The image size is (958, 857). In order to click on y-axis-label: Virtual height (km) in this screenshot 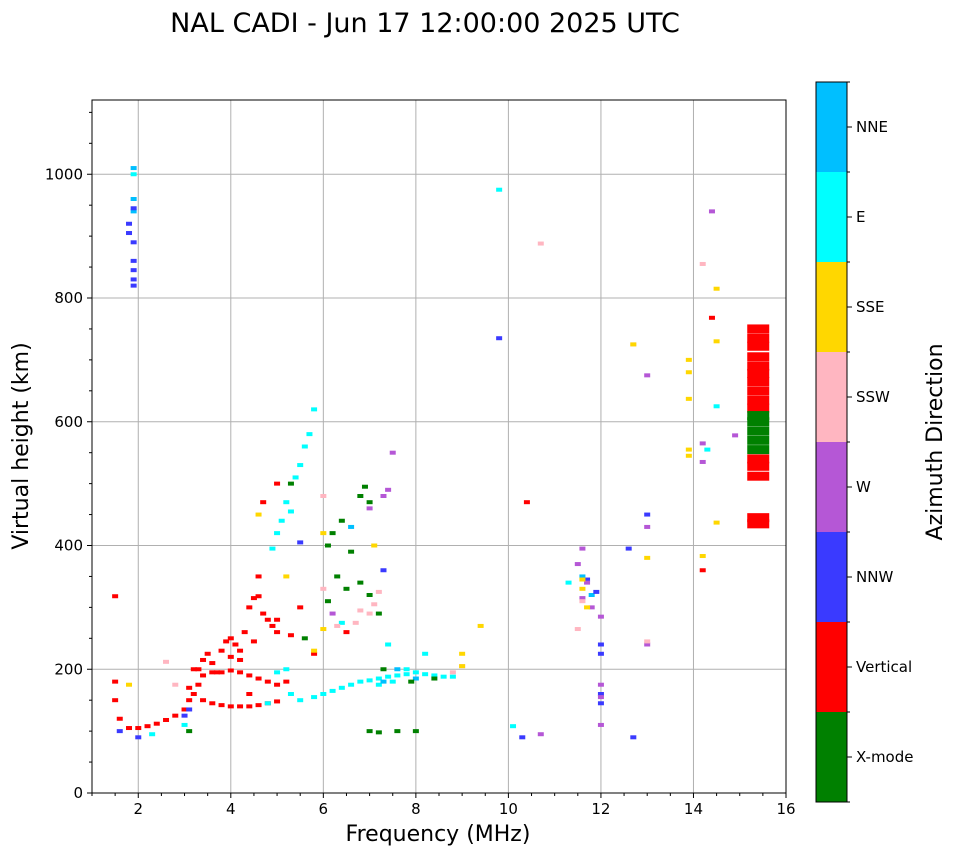, I will do `click(21, 445)`.